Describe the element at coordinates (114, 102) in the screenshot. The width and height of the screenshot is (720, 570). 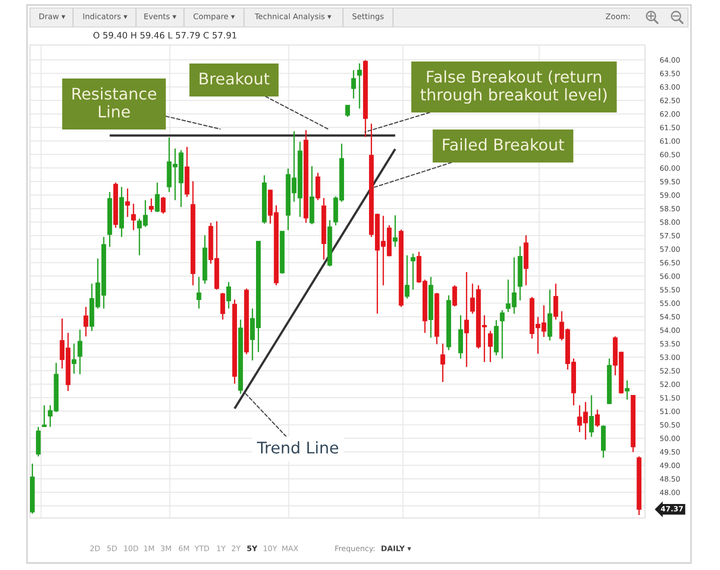
I see `annotation: Resistance Line` at that location.